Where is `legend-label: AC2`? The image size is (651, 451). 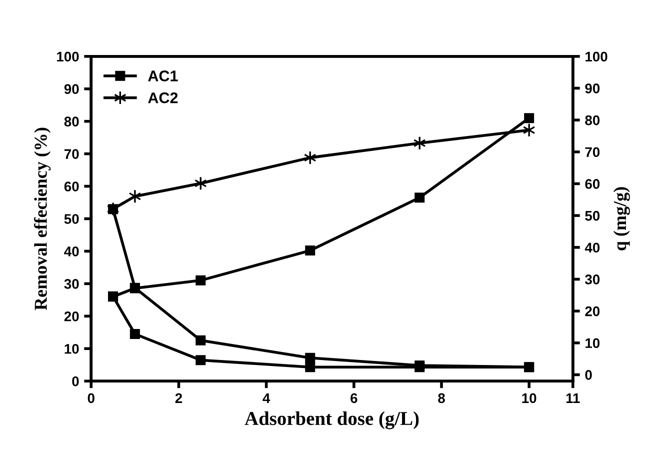 legend-label: AC2 is located at coordinates (163, 98).